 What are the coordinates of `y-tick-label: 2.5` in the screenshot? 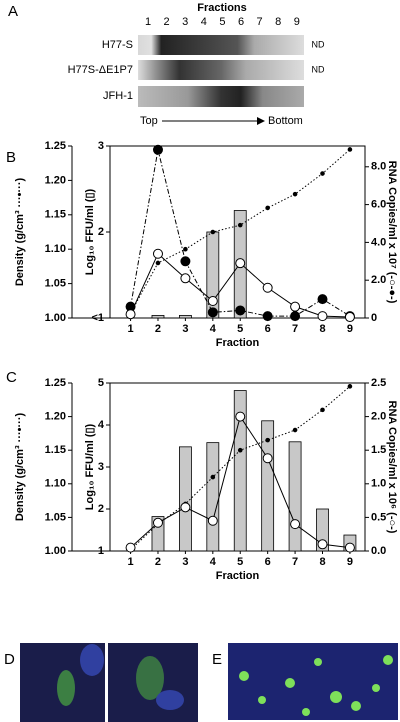 It's located at (378, 383).